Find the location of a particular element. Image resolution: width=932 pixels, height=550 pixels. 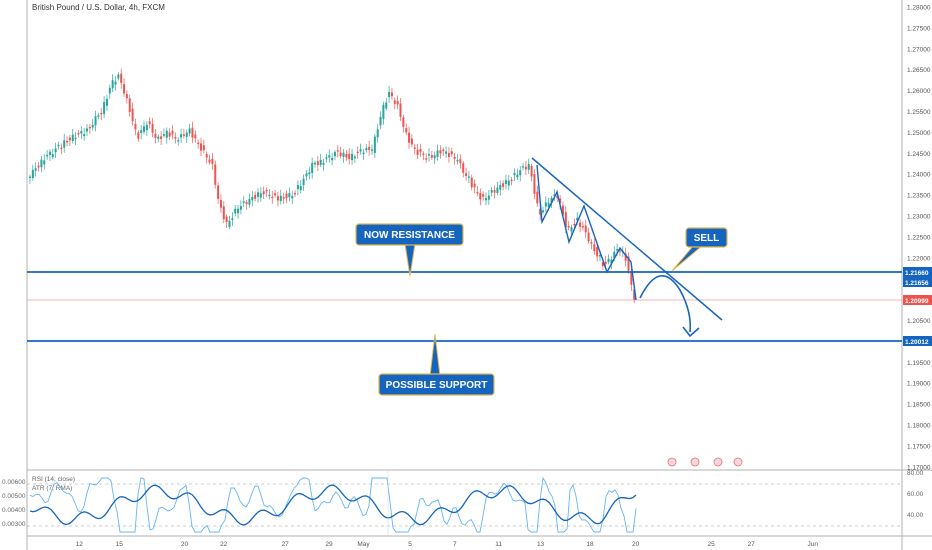

indicator-right-axis: 80.00 60.00 40.00 is located at coordinates (915, 494).